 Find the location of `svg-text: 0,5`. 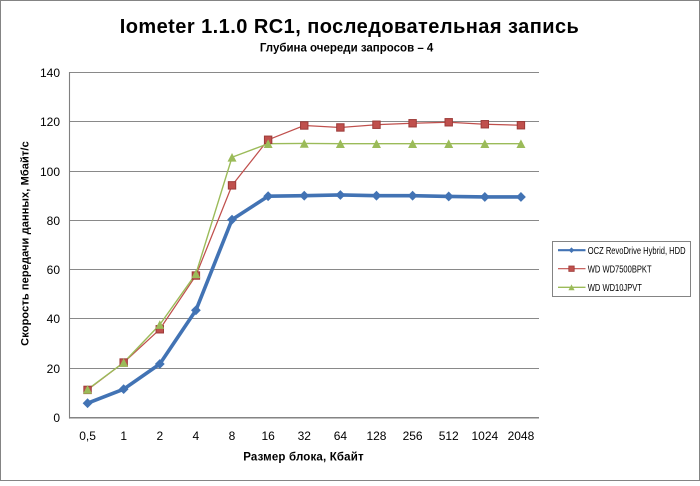

svg-text: 0,5 is located at coordinates (87, 436).